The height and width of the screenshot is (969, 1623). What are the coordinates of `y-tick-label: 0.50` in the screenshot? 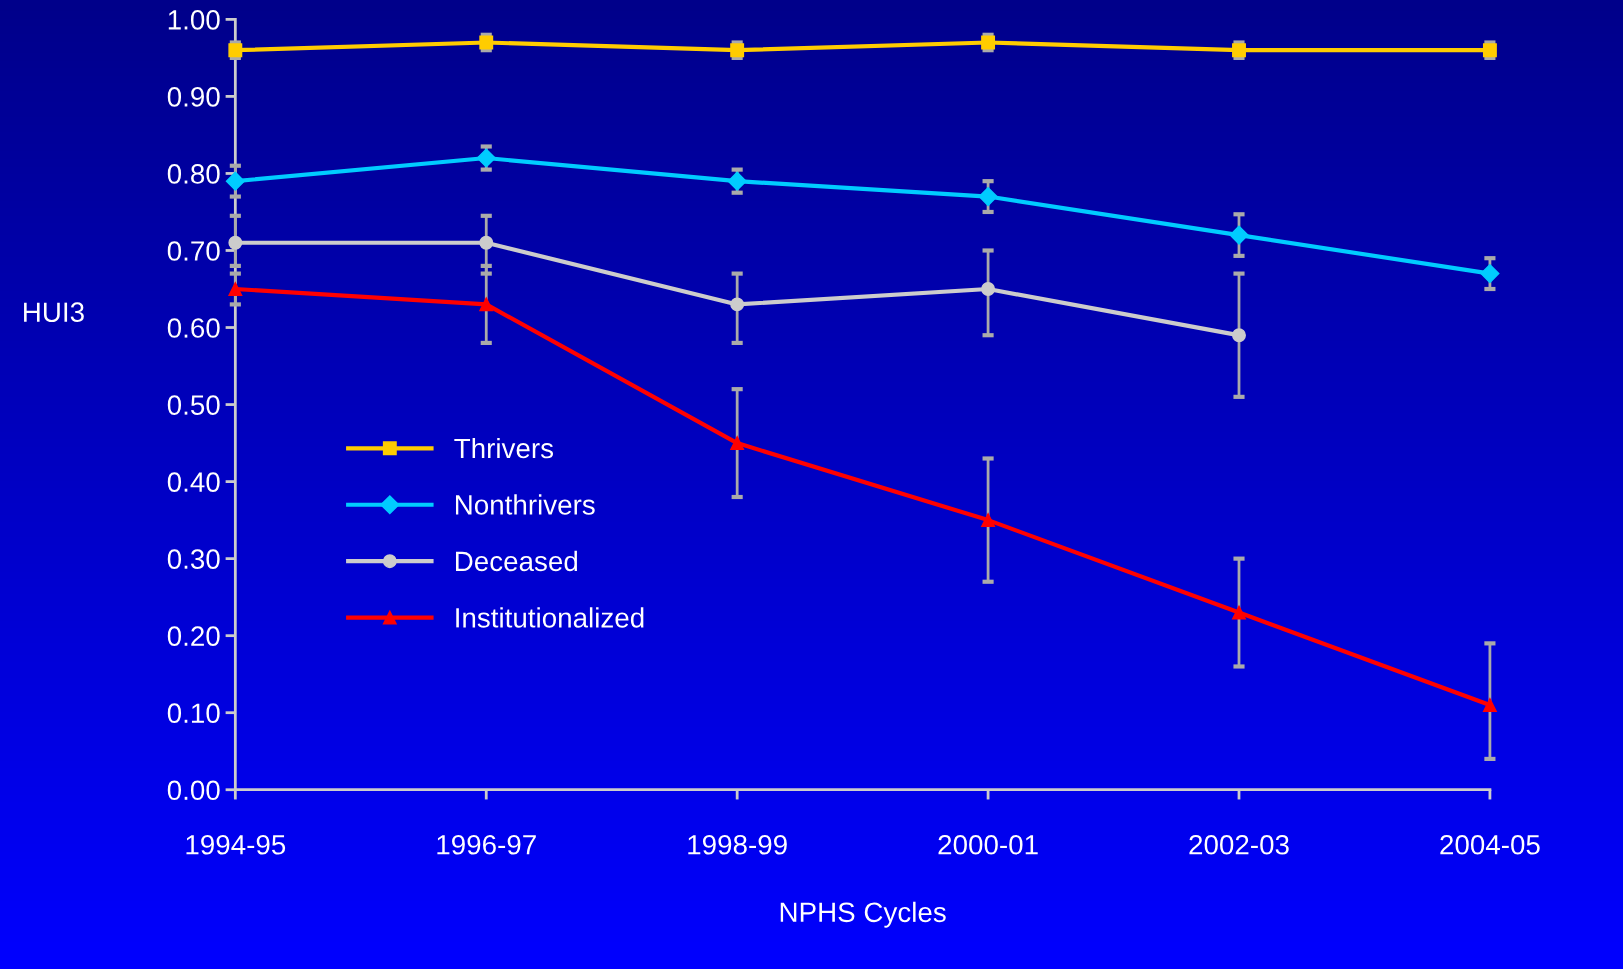 It's located at (193, 405).